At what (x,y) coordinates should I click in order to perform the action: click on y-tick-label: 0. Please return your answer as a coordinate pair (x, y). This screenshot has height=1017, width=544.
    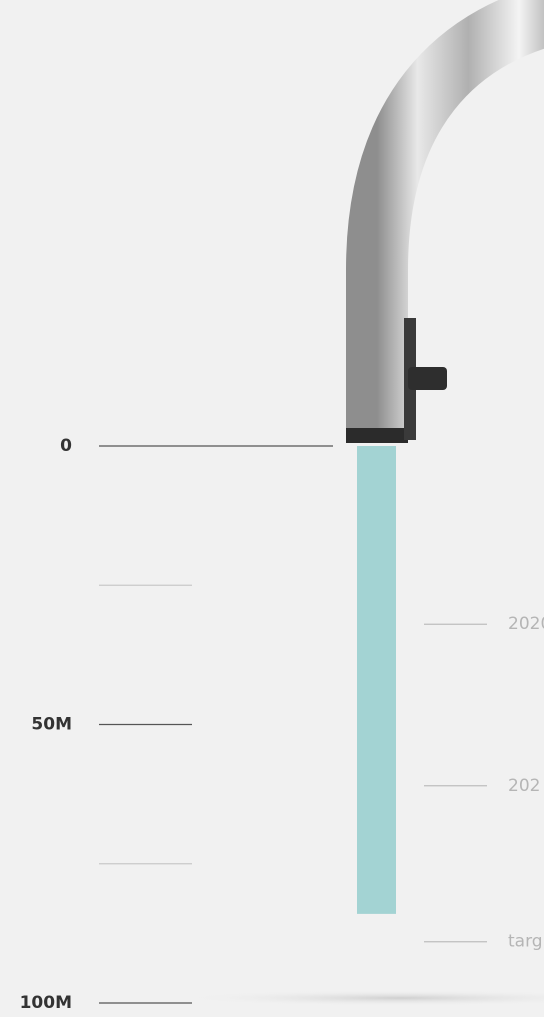
    Looking at the image, I should click on (66, 446).